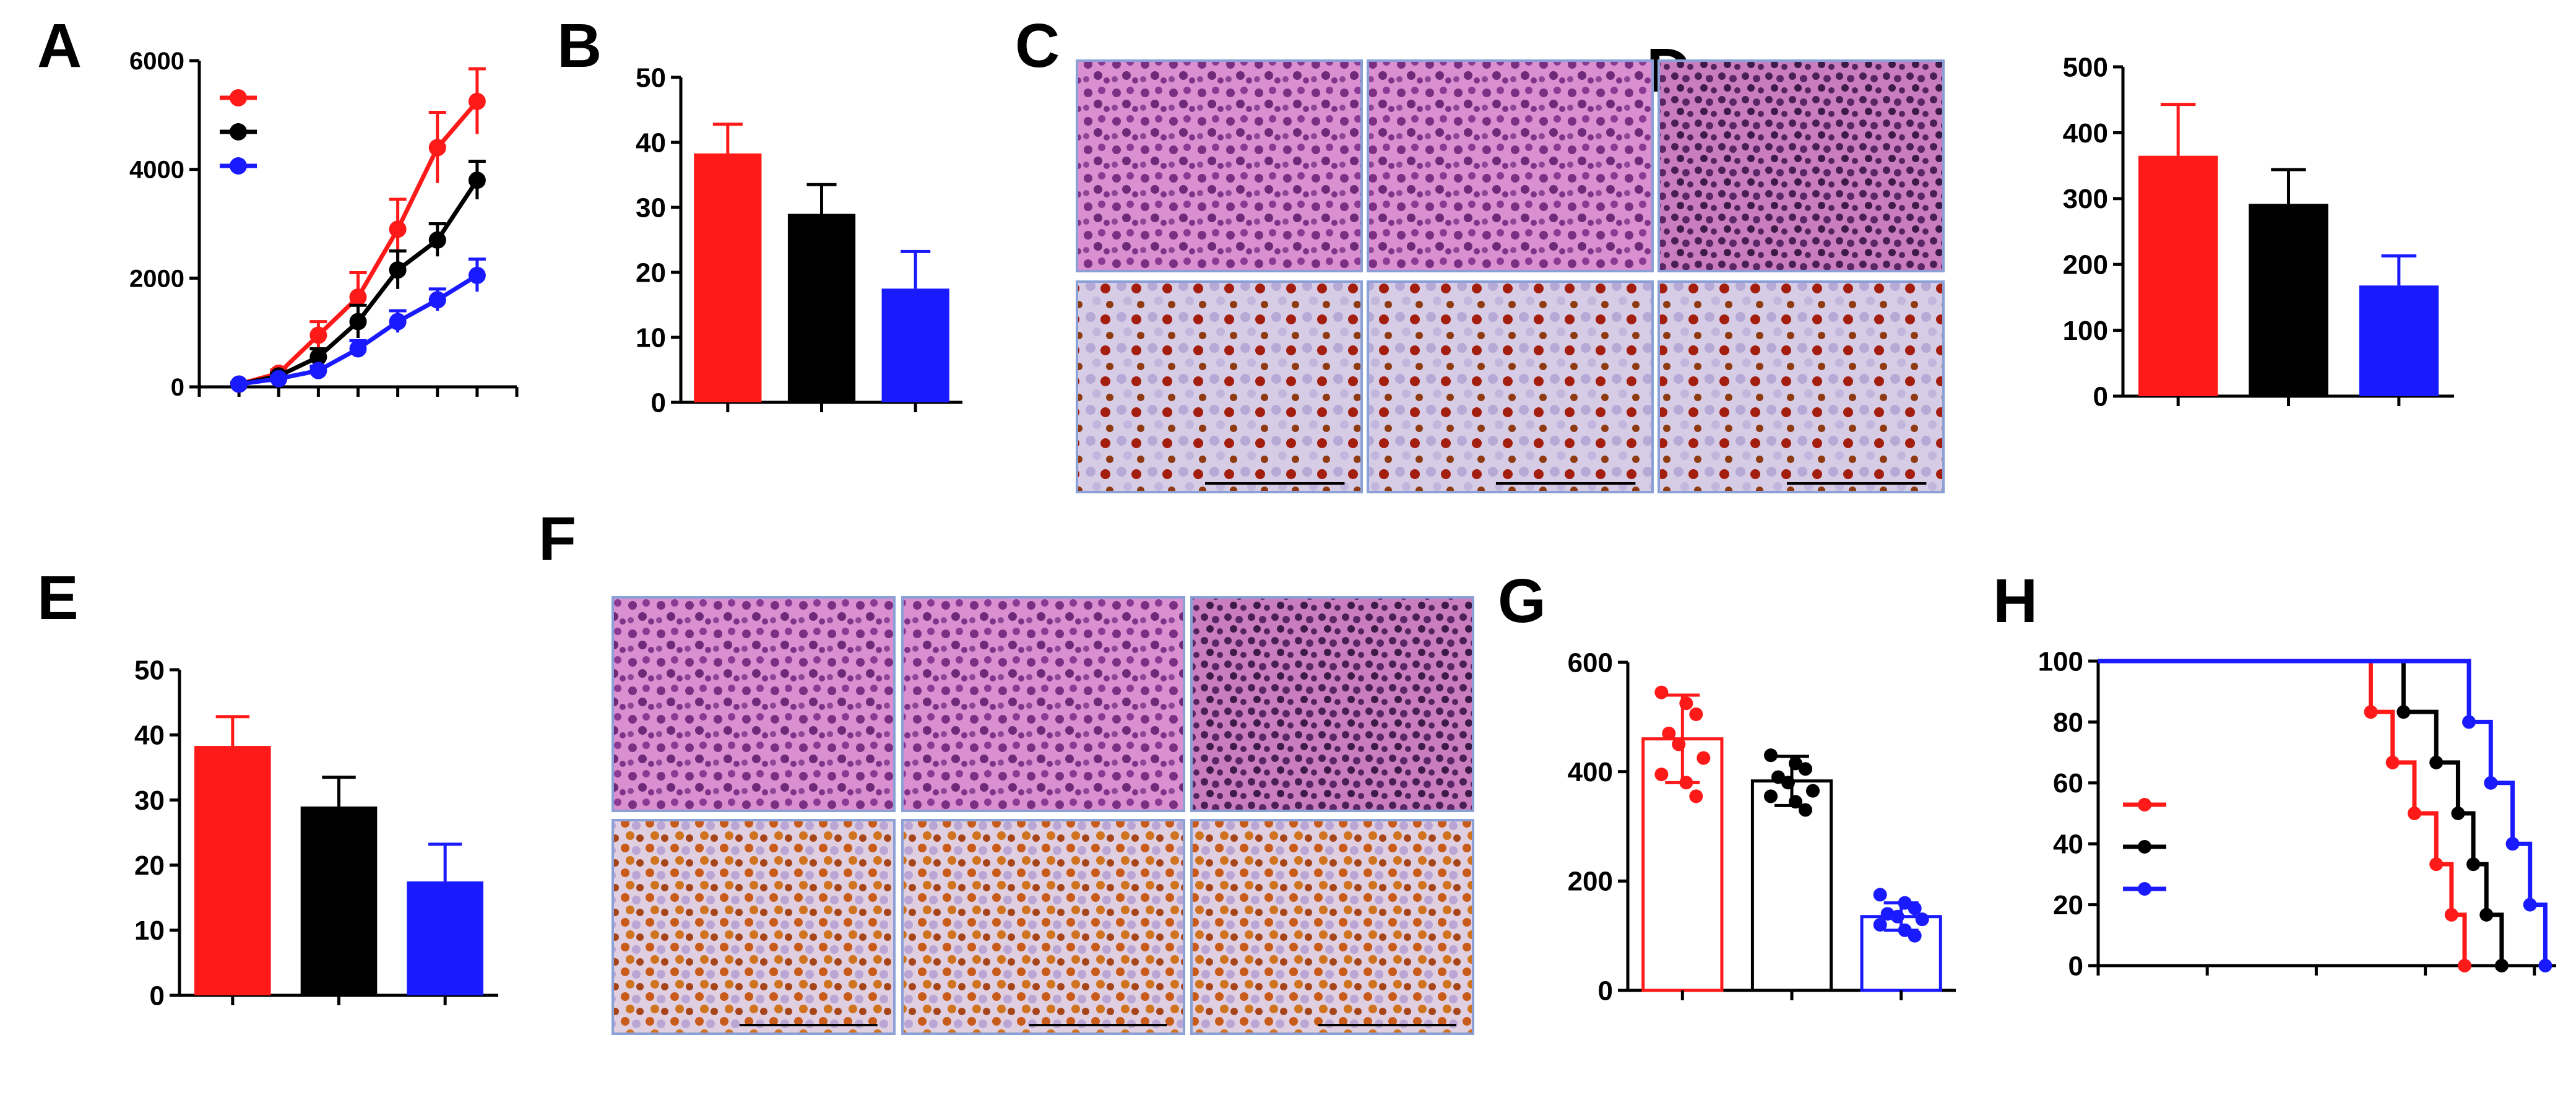  Describe the element at coordinates (658, 402) in the screenshot. I see `panel-b-y-tick-label: 0` at that location.